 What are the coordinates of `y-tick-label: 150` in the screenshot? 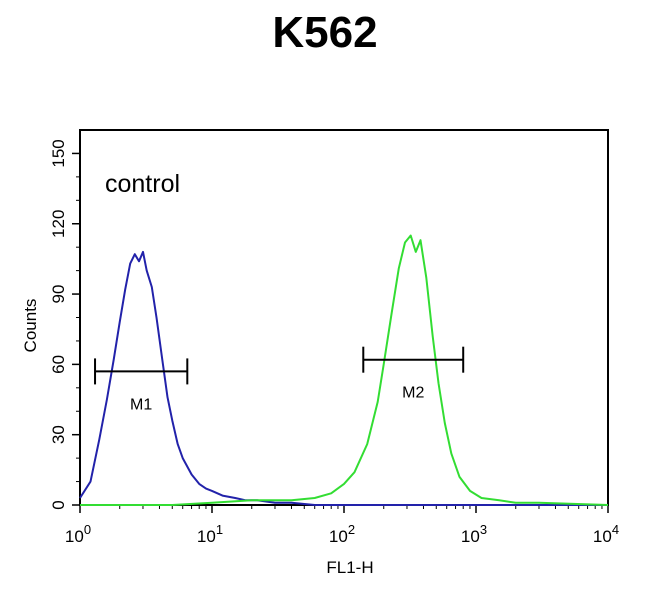 It's located at (58, 153).